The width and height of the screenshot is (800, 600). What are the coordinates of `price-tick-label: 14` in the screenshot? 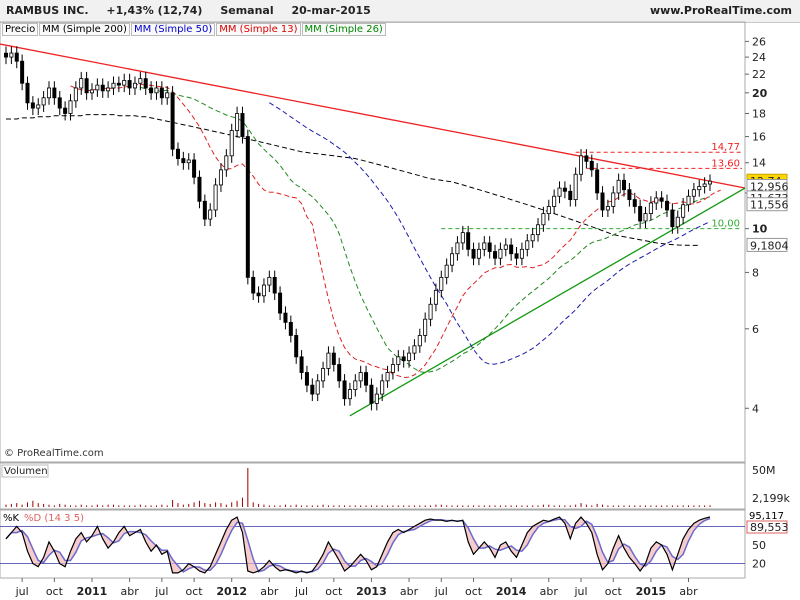 It's located at (759, 163).